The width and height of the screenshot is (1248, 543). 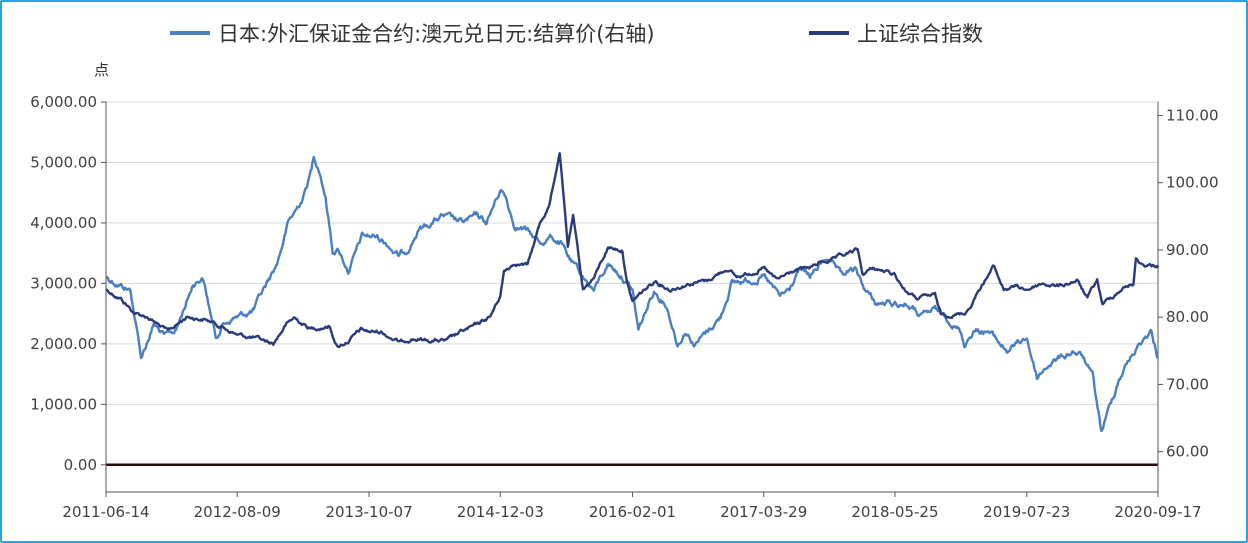 I want to click on y-right-tick-label: 80.00, so click(x=1187, y=317).